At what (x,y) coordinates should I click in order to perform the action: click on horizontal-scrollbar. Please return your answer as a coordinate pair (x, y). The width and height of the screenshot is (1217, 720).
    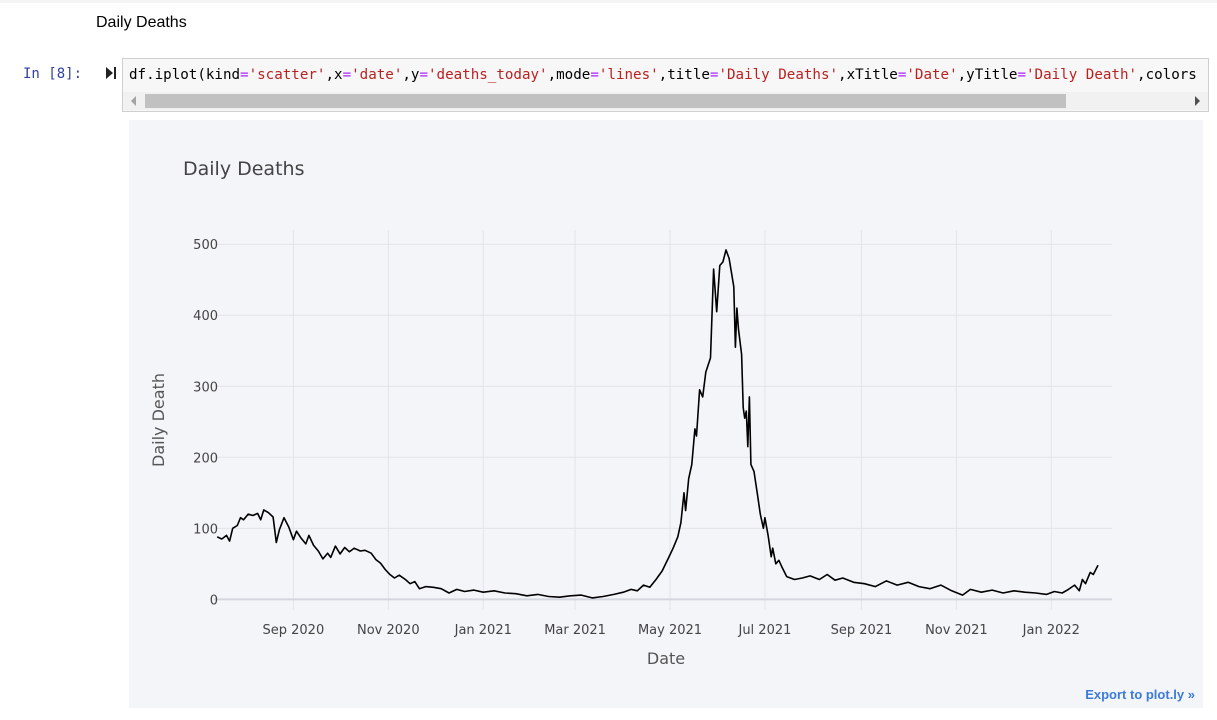
    Looking at the image, I should click on (665, 101).